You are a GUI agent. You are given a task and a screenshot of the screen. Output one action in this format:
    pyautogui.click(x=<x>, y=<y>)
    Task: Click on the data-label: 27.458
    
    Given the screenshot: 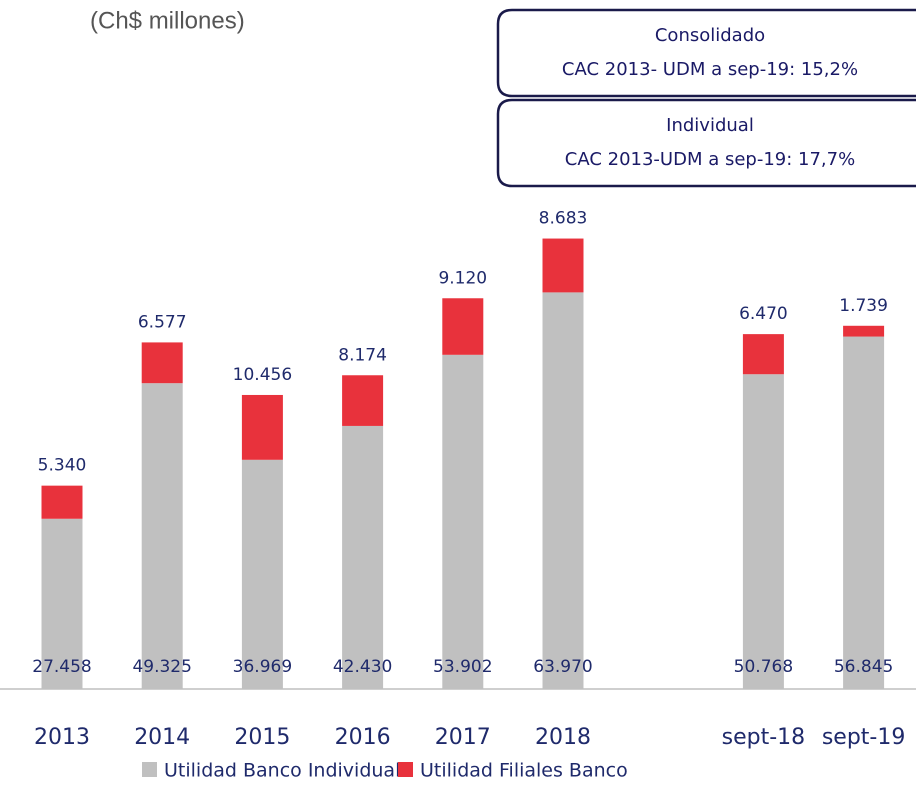 What is the action you would take?
    pyautogui.click(x=61, y=667)
    